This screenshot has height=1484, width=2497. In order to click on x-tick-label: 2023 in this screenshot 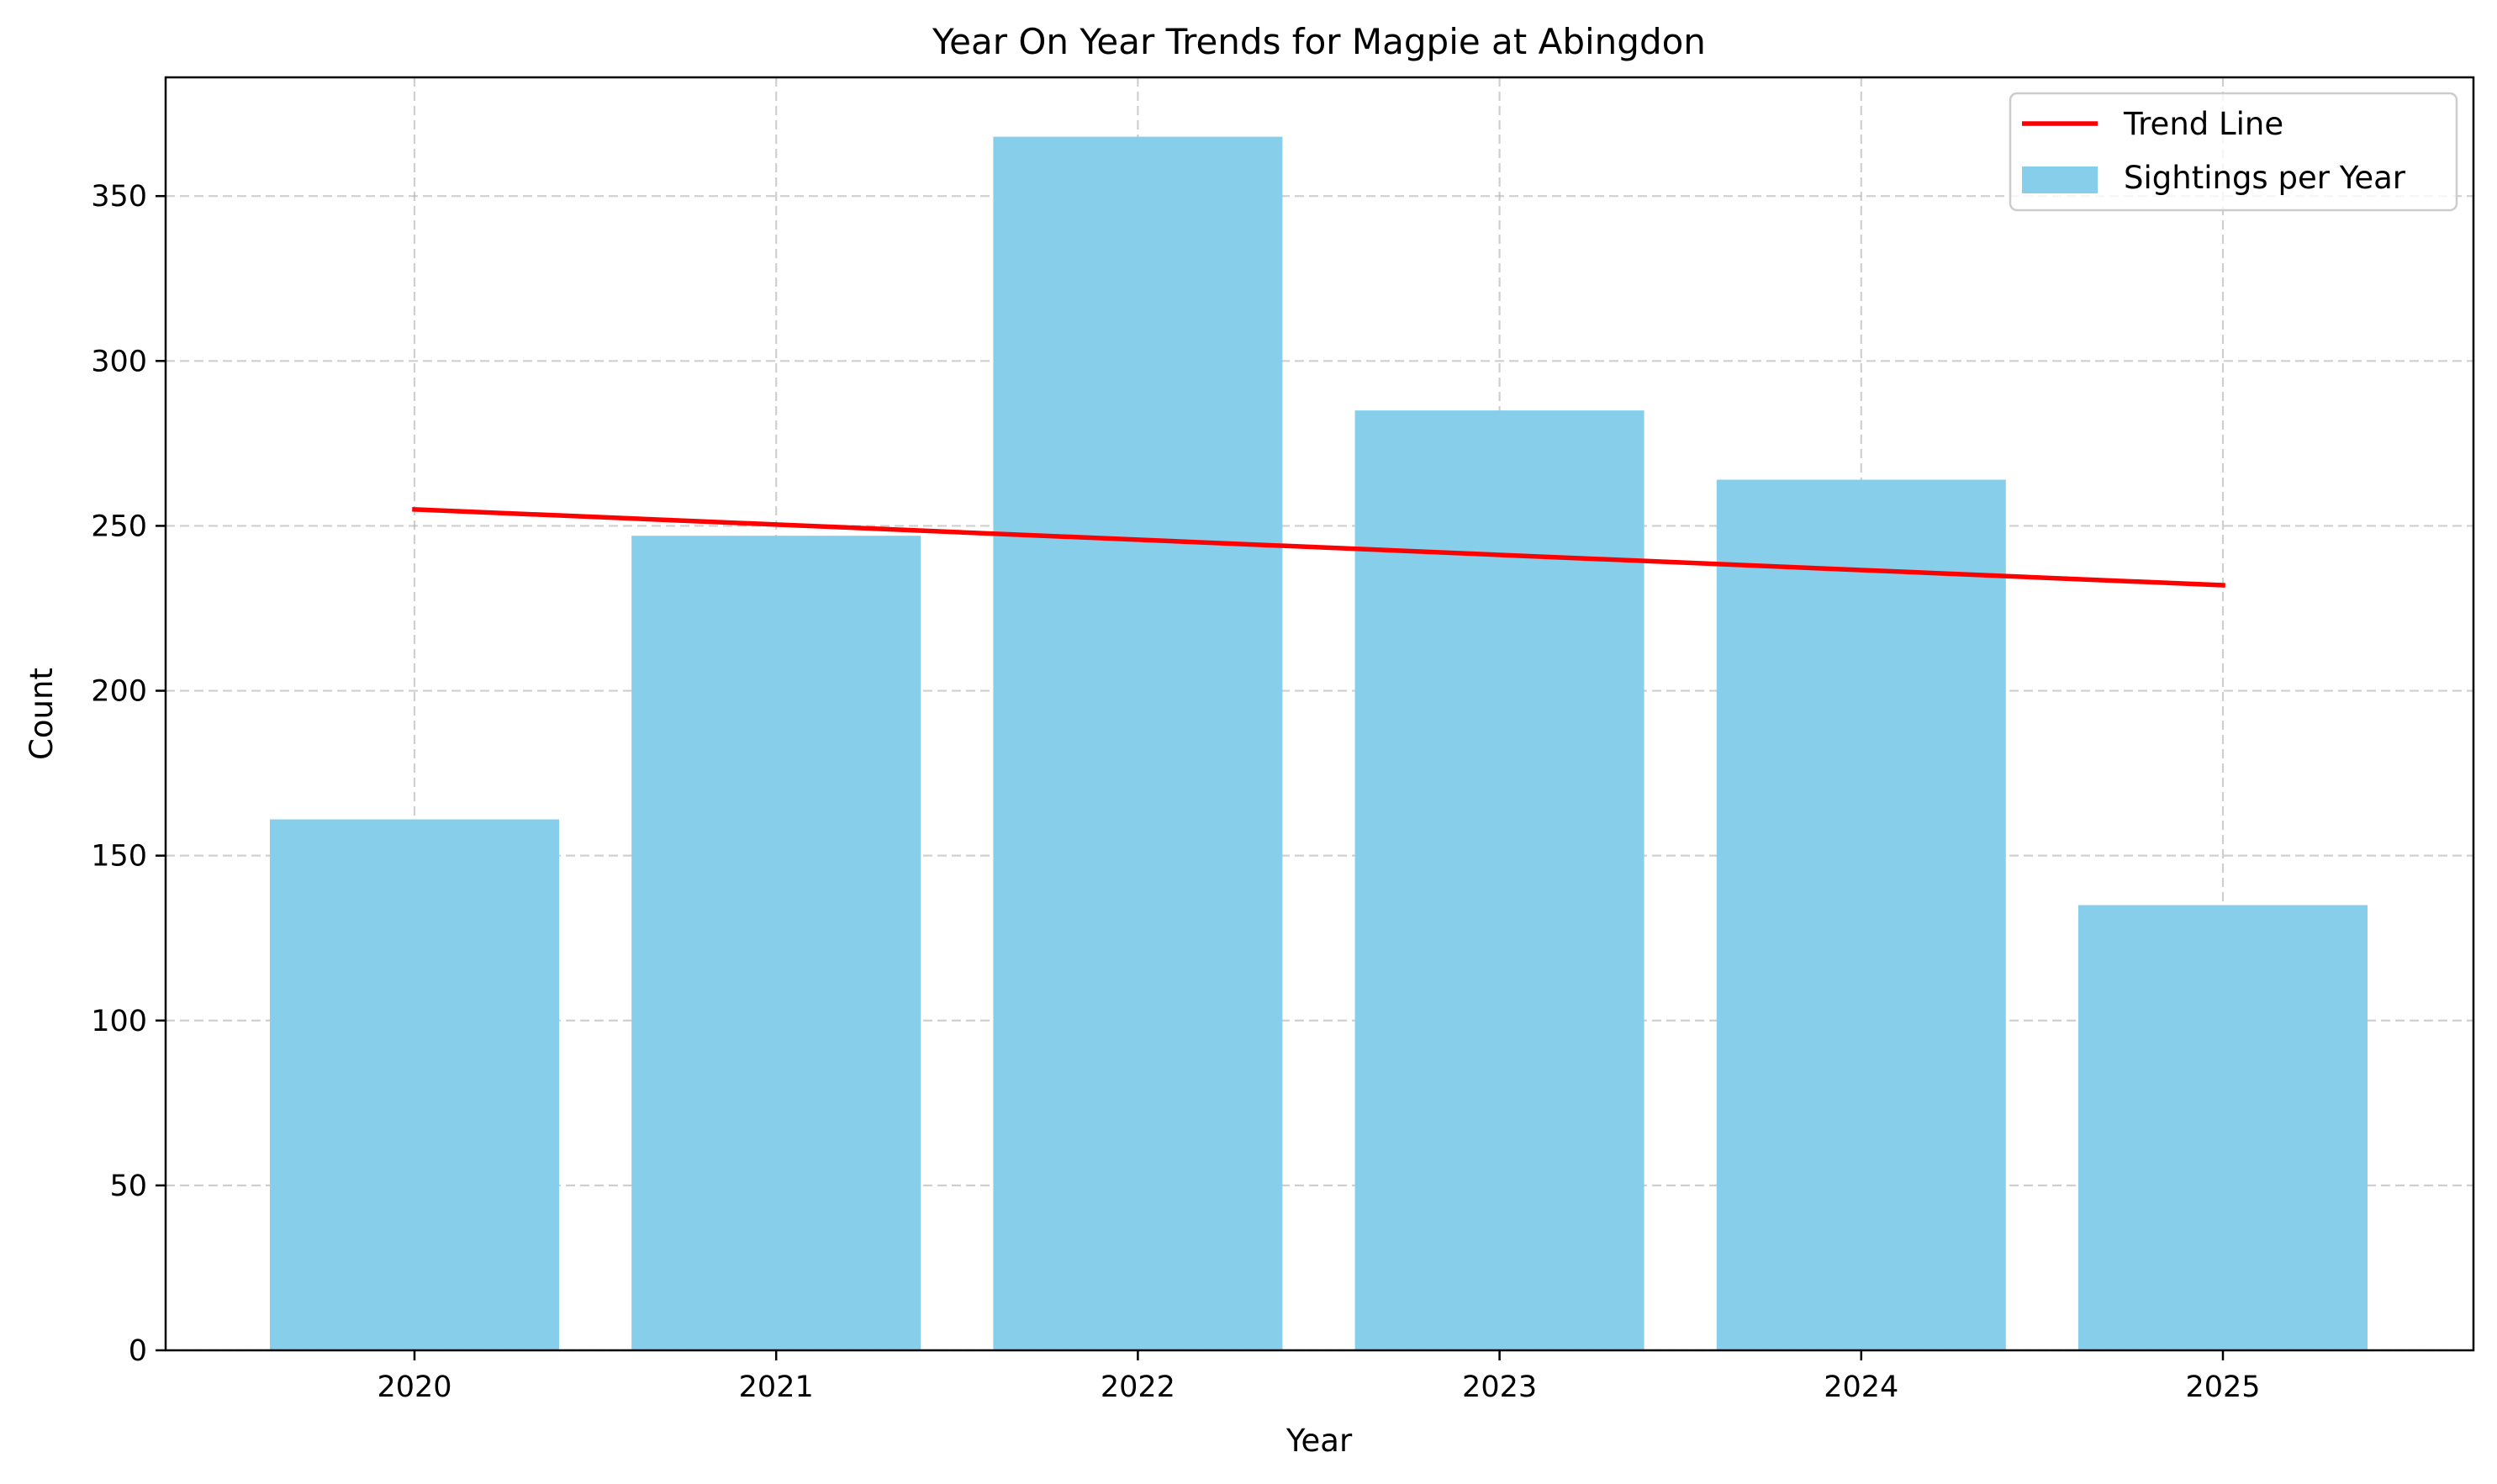, I will do `click(1499, 1387)`.